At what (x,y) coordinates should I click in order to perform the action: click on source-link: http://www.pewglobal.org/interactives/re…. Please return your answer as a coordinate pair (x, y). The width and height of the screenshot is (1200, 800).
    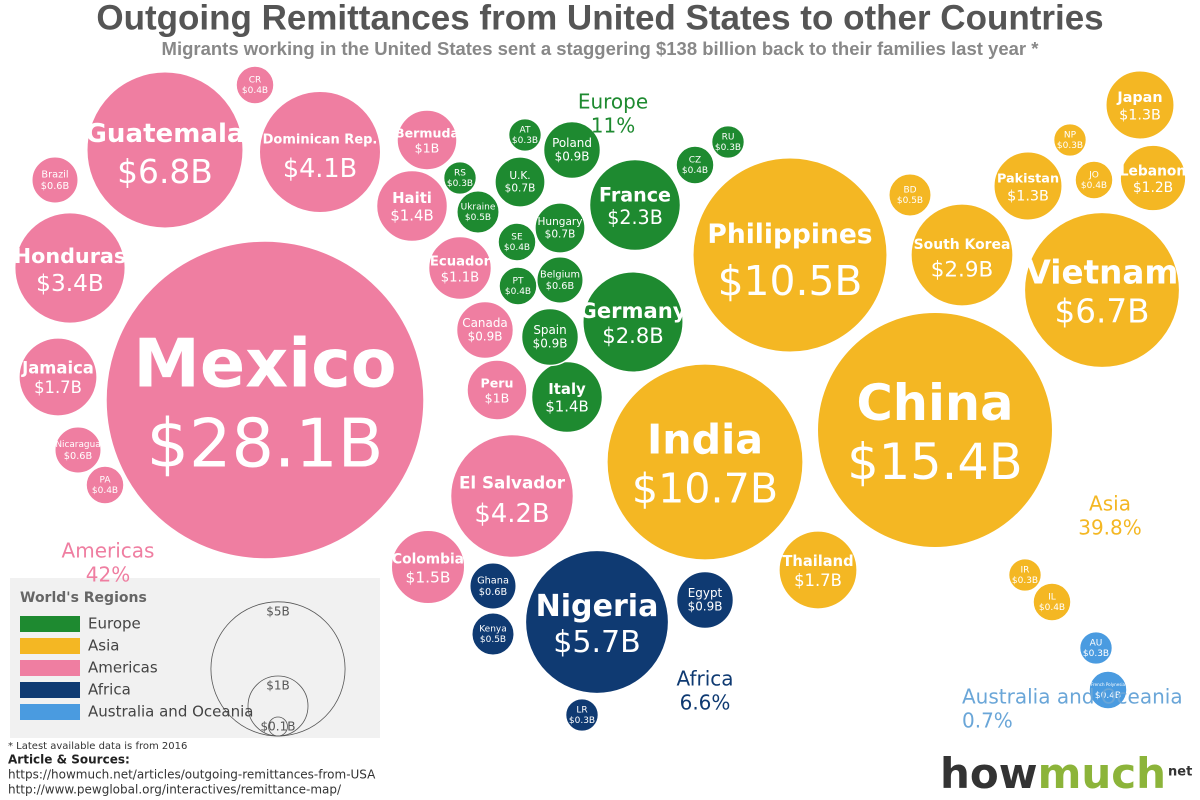
    Looking at the image, I should click on (175, 790).